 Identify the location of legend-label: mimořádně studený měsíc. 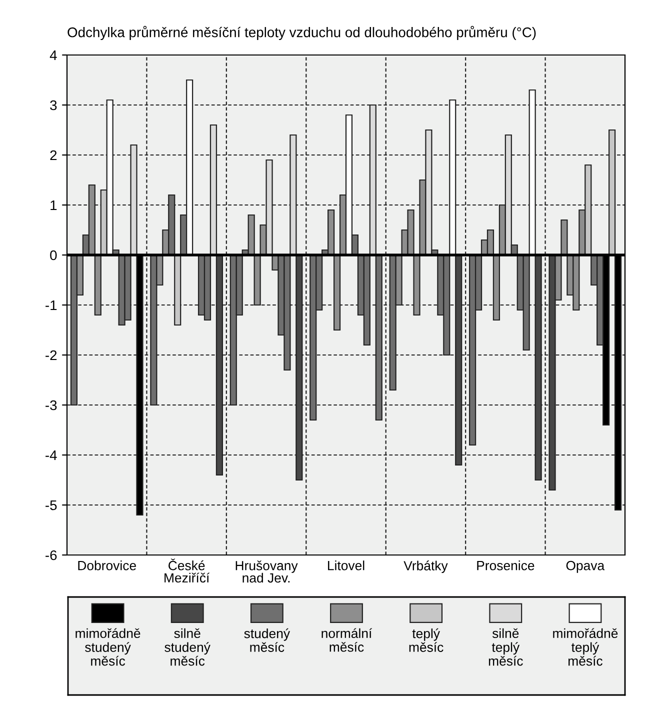
(108, 647).